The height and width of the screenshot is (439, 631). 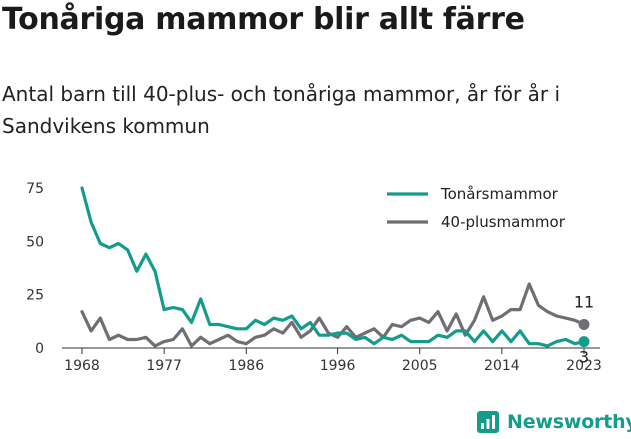 What do you see at coordinates (246, 366) in the screenshot?
I see `x-tick-label: 1986` at bounding box center [246, 366].